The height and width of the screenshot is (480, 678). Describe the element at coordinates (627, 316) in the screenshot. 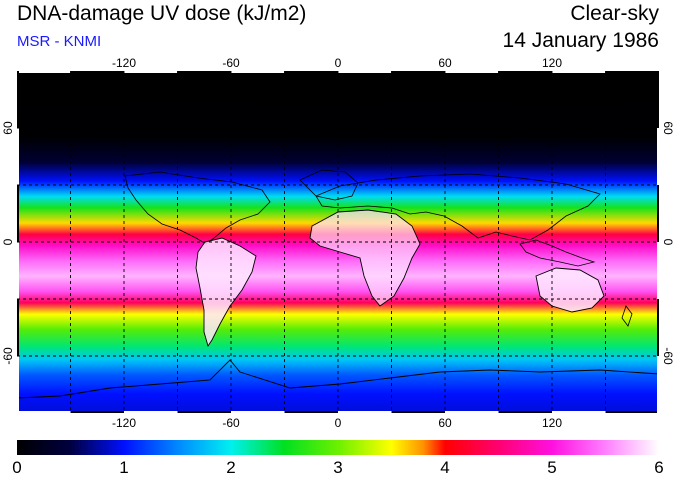

I see `coast-new-zealand` at that location.